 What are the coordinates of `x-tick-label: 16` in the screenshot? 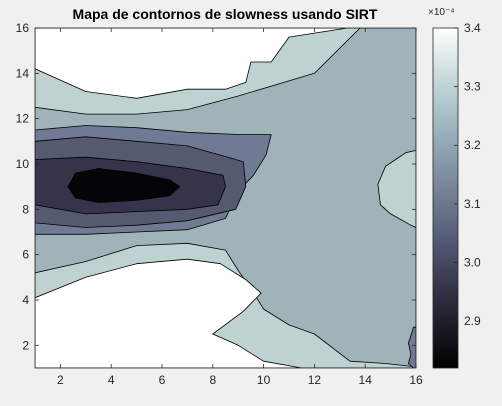 It's located at (416, 380).